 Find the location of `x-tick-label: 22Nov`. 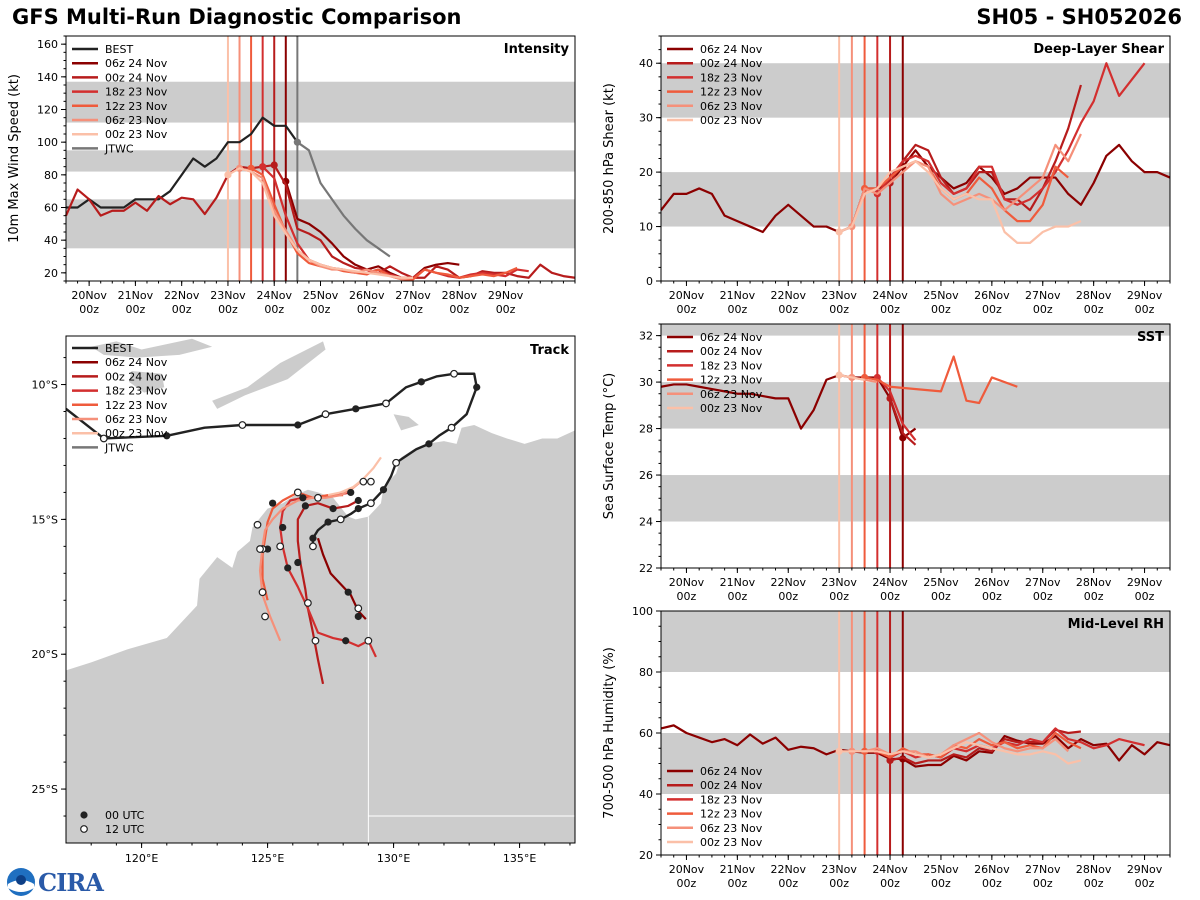

x-tick-label: 22Nov is located at coordinates (789, 295).